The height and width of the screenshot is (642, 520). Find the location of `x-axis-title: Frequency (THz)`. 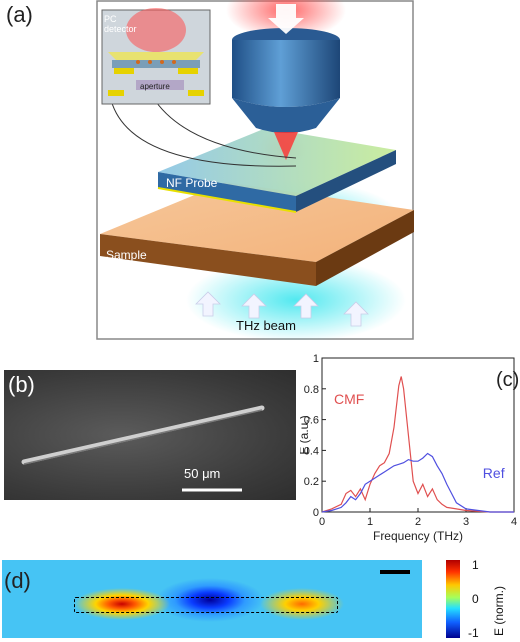

x-axis-title: Frequency (THz) is located at coordinates (418, 536).